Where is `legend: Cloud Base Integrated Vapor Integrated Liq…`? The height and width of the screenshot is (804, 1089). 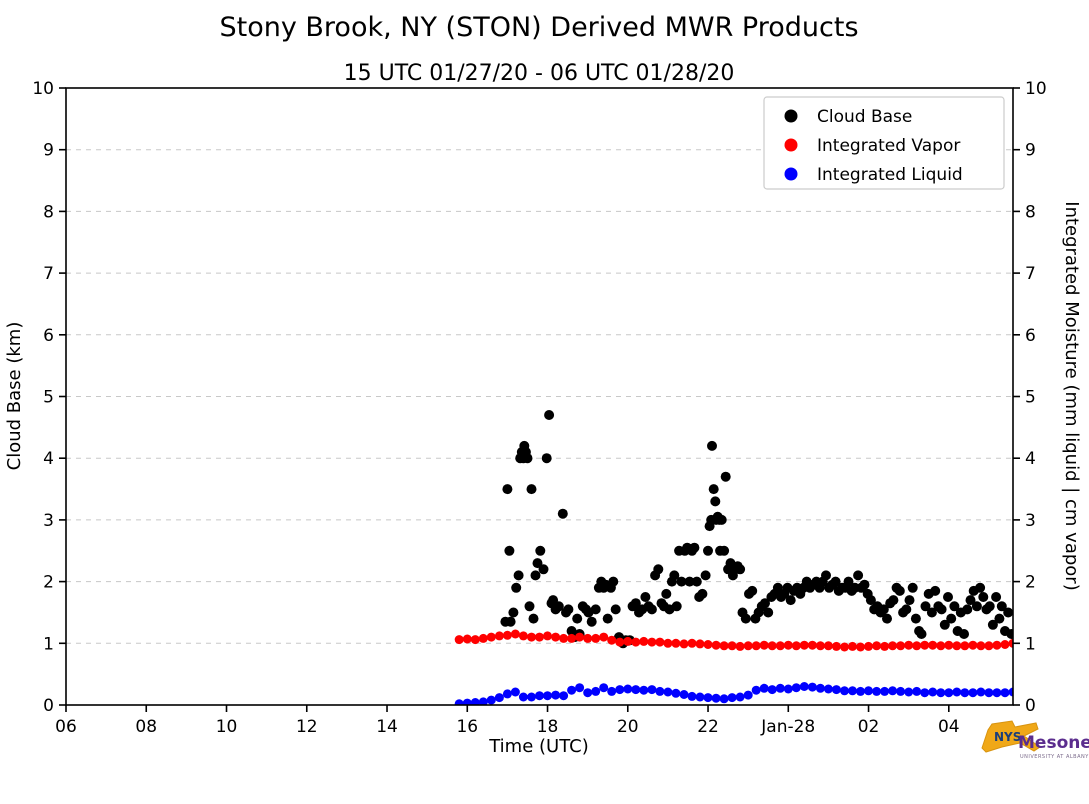 legend: Cloud Base Integrated Vapor Integrated Liq… is located at coordinates (884, 143).